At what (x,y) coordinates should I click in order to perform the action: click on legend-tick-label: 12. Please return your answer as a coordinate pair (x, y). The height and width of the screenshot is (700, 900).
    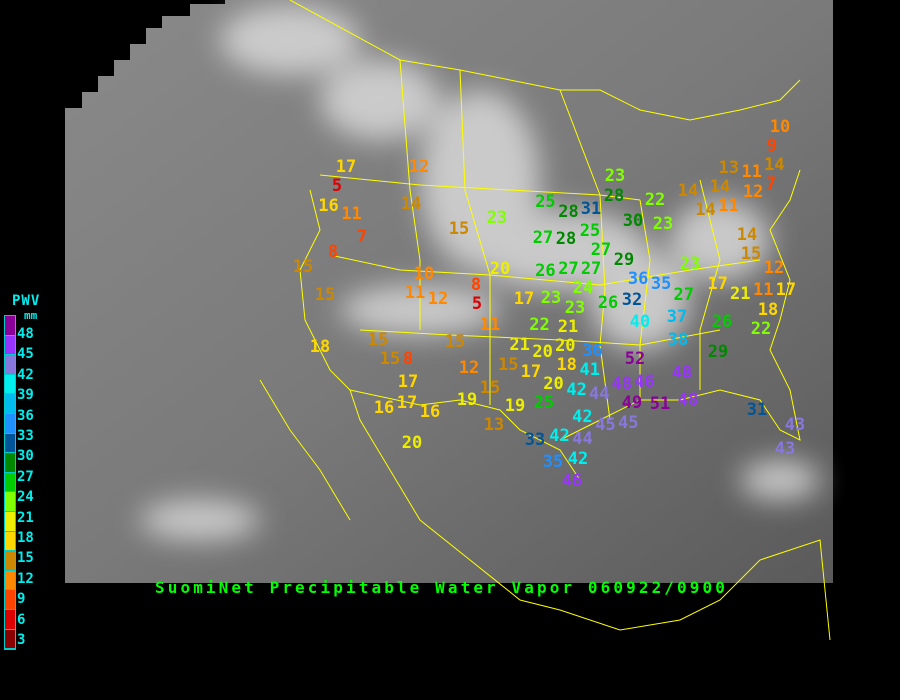
    Looking at the image, I should click on (25, 578).